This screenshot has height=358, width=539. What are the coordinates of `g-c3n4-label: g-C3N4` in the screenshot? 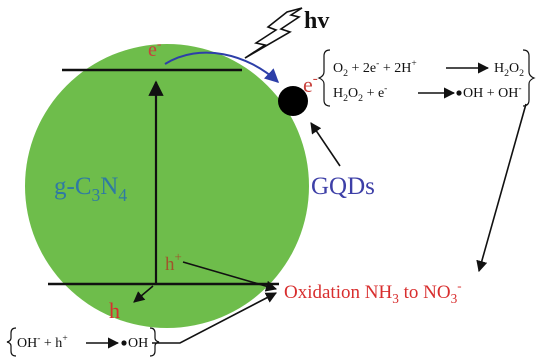 It's located at (90, 189).